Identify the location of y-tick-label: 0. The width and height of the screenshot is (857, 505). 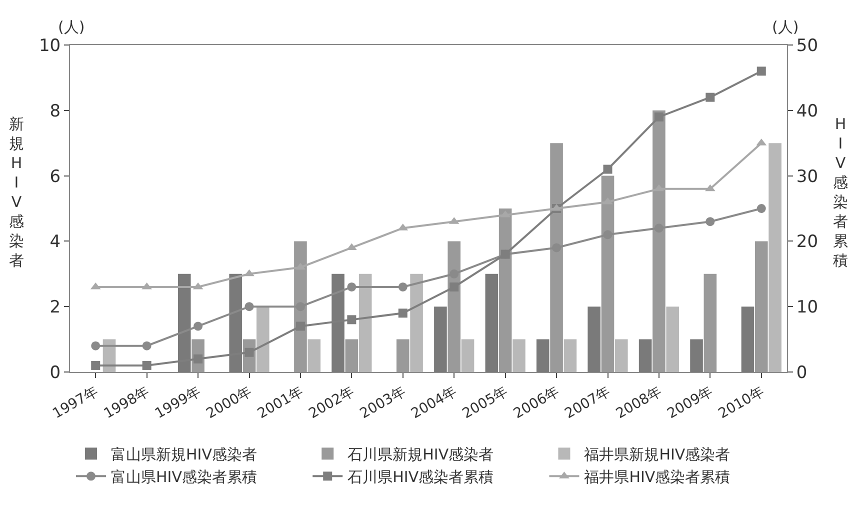
(55, 372).